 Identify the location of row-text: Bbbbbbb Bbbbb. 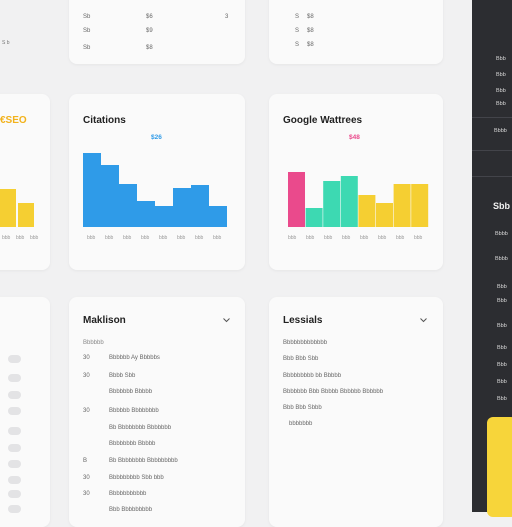
(131, 392).